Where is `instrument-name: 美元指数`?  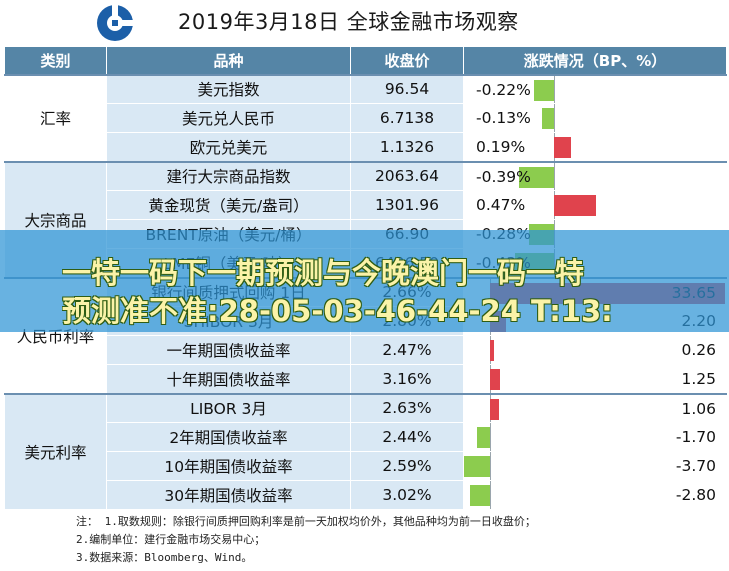 instrument-name: 美元指数 is located at coordinates (228, 88).